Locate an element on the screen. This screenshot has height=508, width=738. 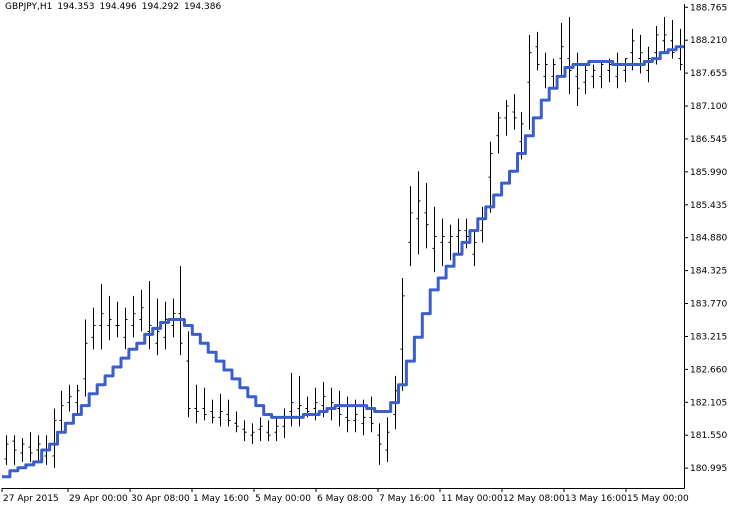
close-value: 194.386 is located at coordinates (202, 7).